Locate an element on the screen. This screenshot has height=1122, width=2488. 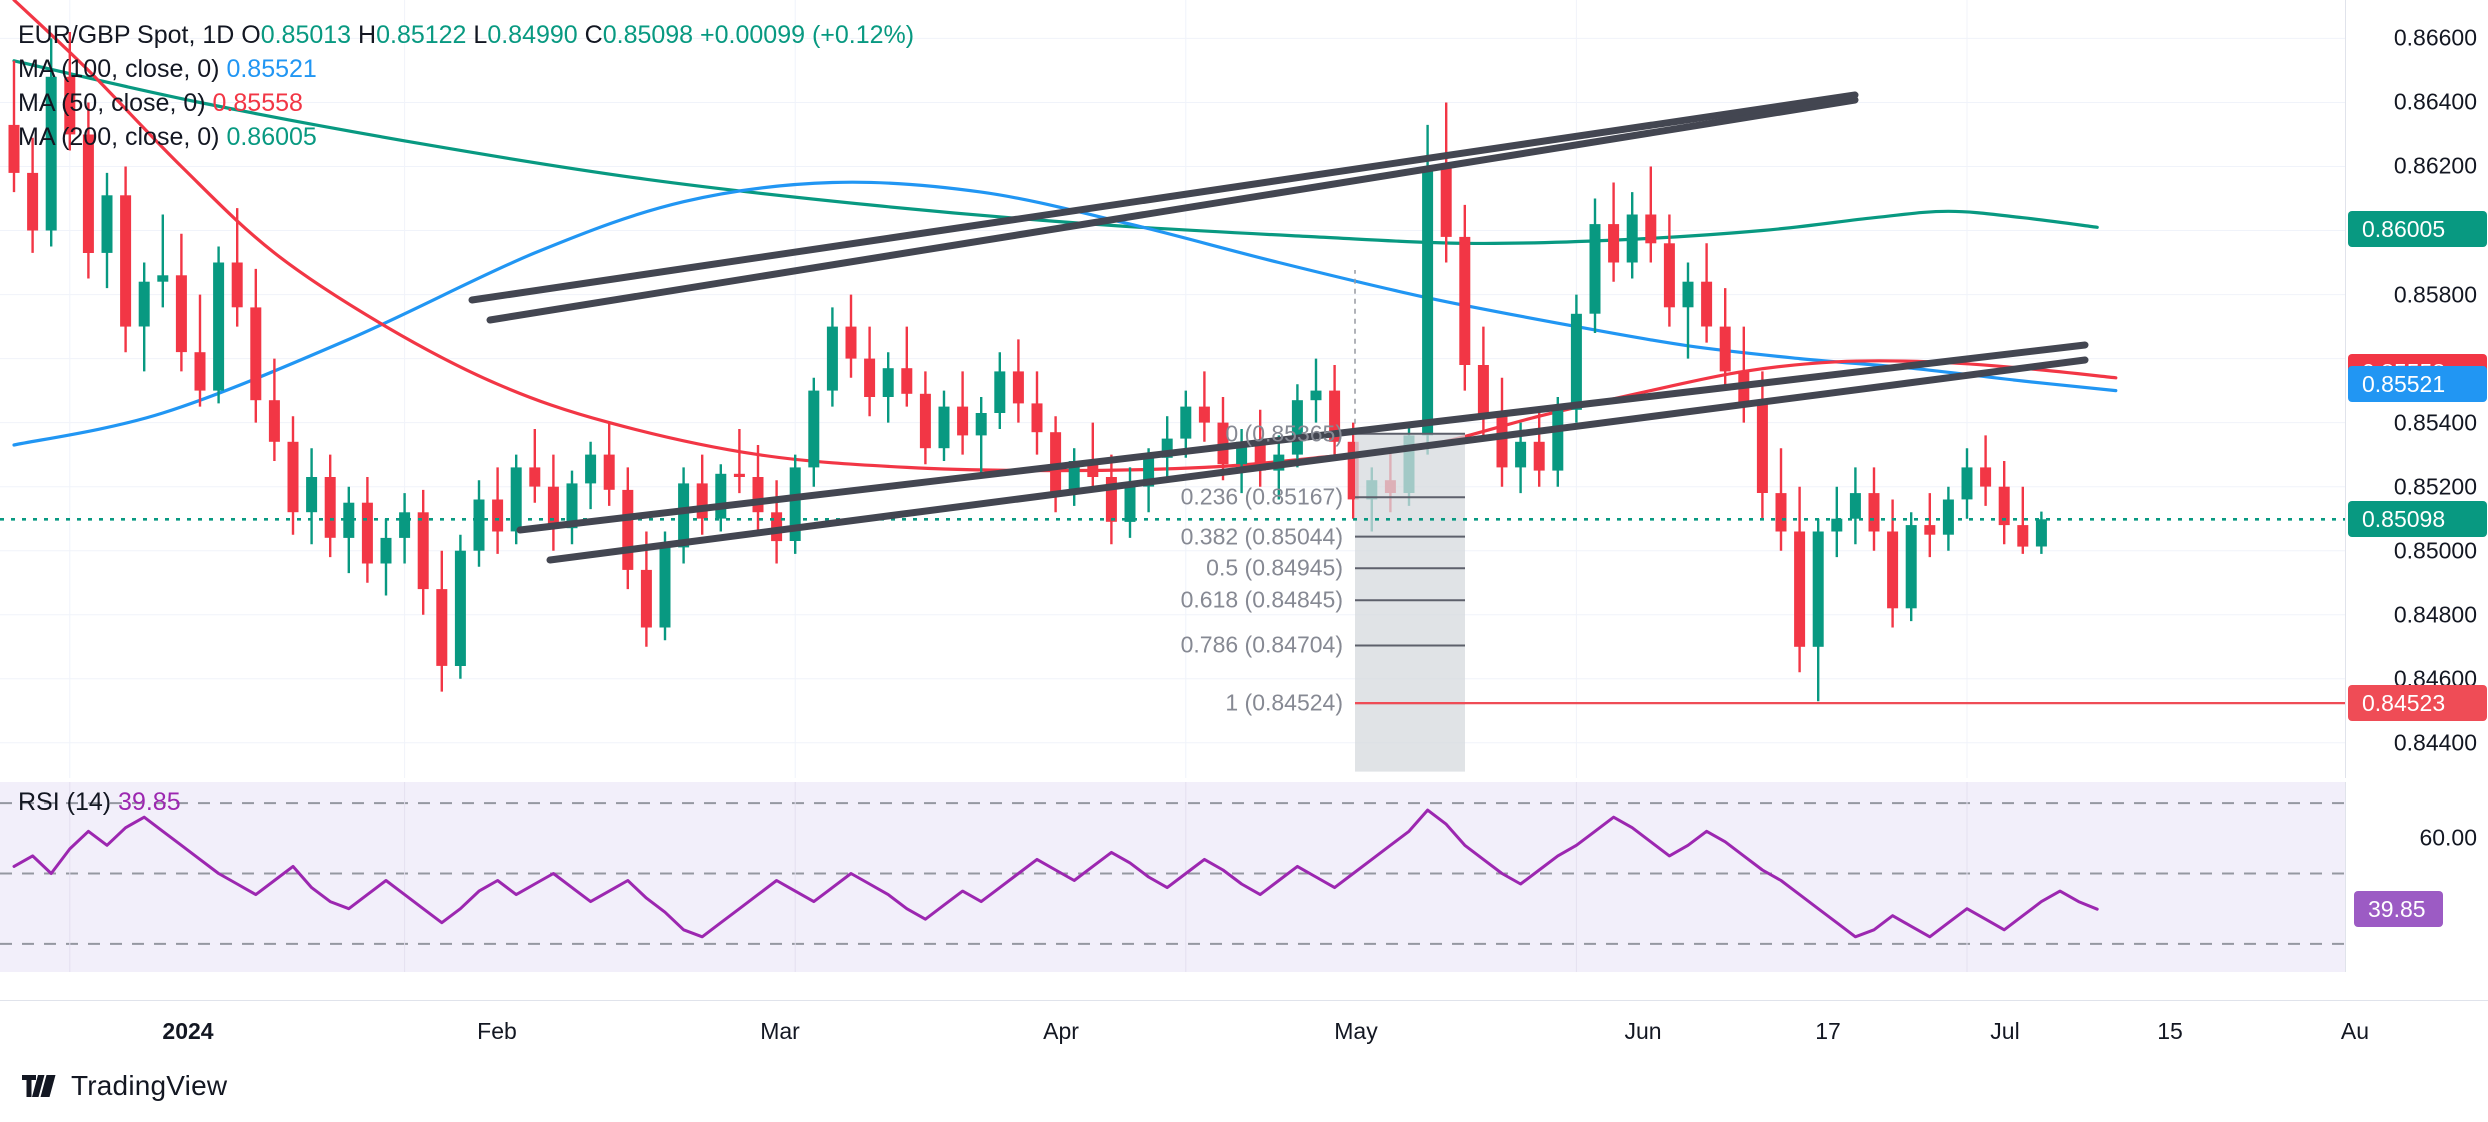
time-axis-tick: Au is located at coordinates (2355, 1031).